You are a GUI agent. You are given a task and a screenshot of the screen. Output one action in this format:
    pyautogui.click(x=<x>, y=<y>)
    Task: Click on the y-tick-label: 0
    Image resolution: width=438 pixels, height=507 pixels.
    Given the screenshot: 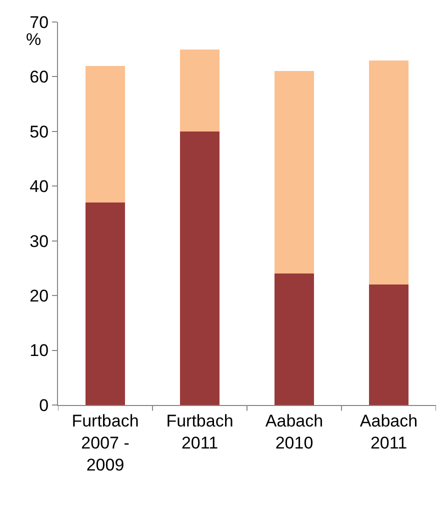 What is the action you would take?
    pyautogui.click(x=44, y=405)
    